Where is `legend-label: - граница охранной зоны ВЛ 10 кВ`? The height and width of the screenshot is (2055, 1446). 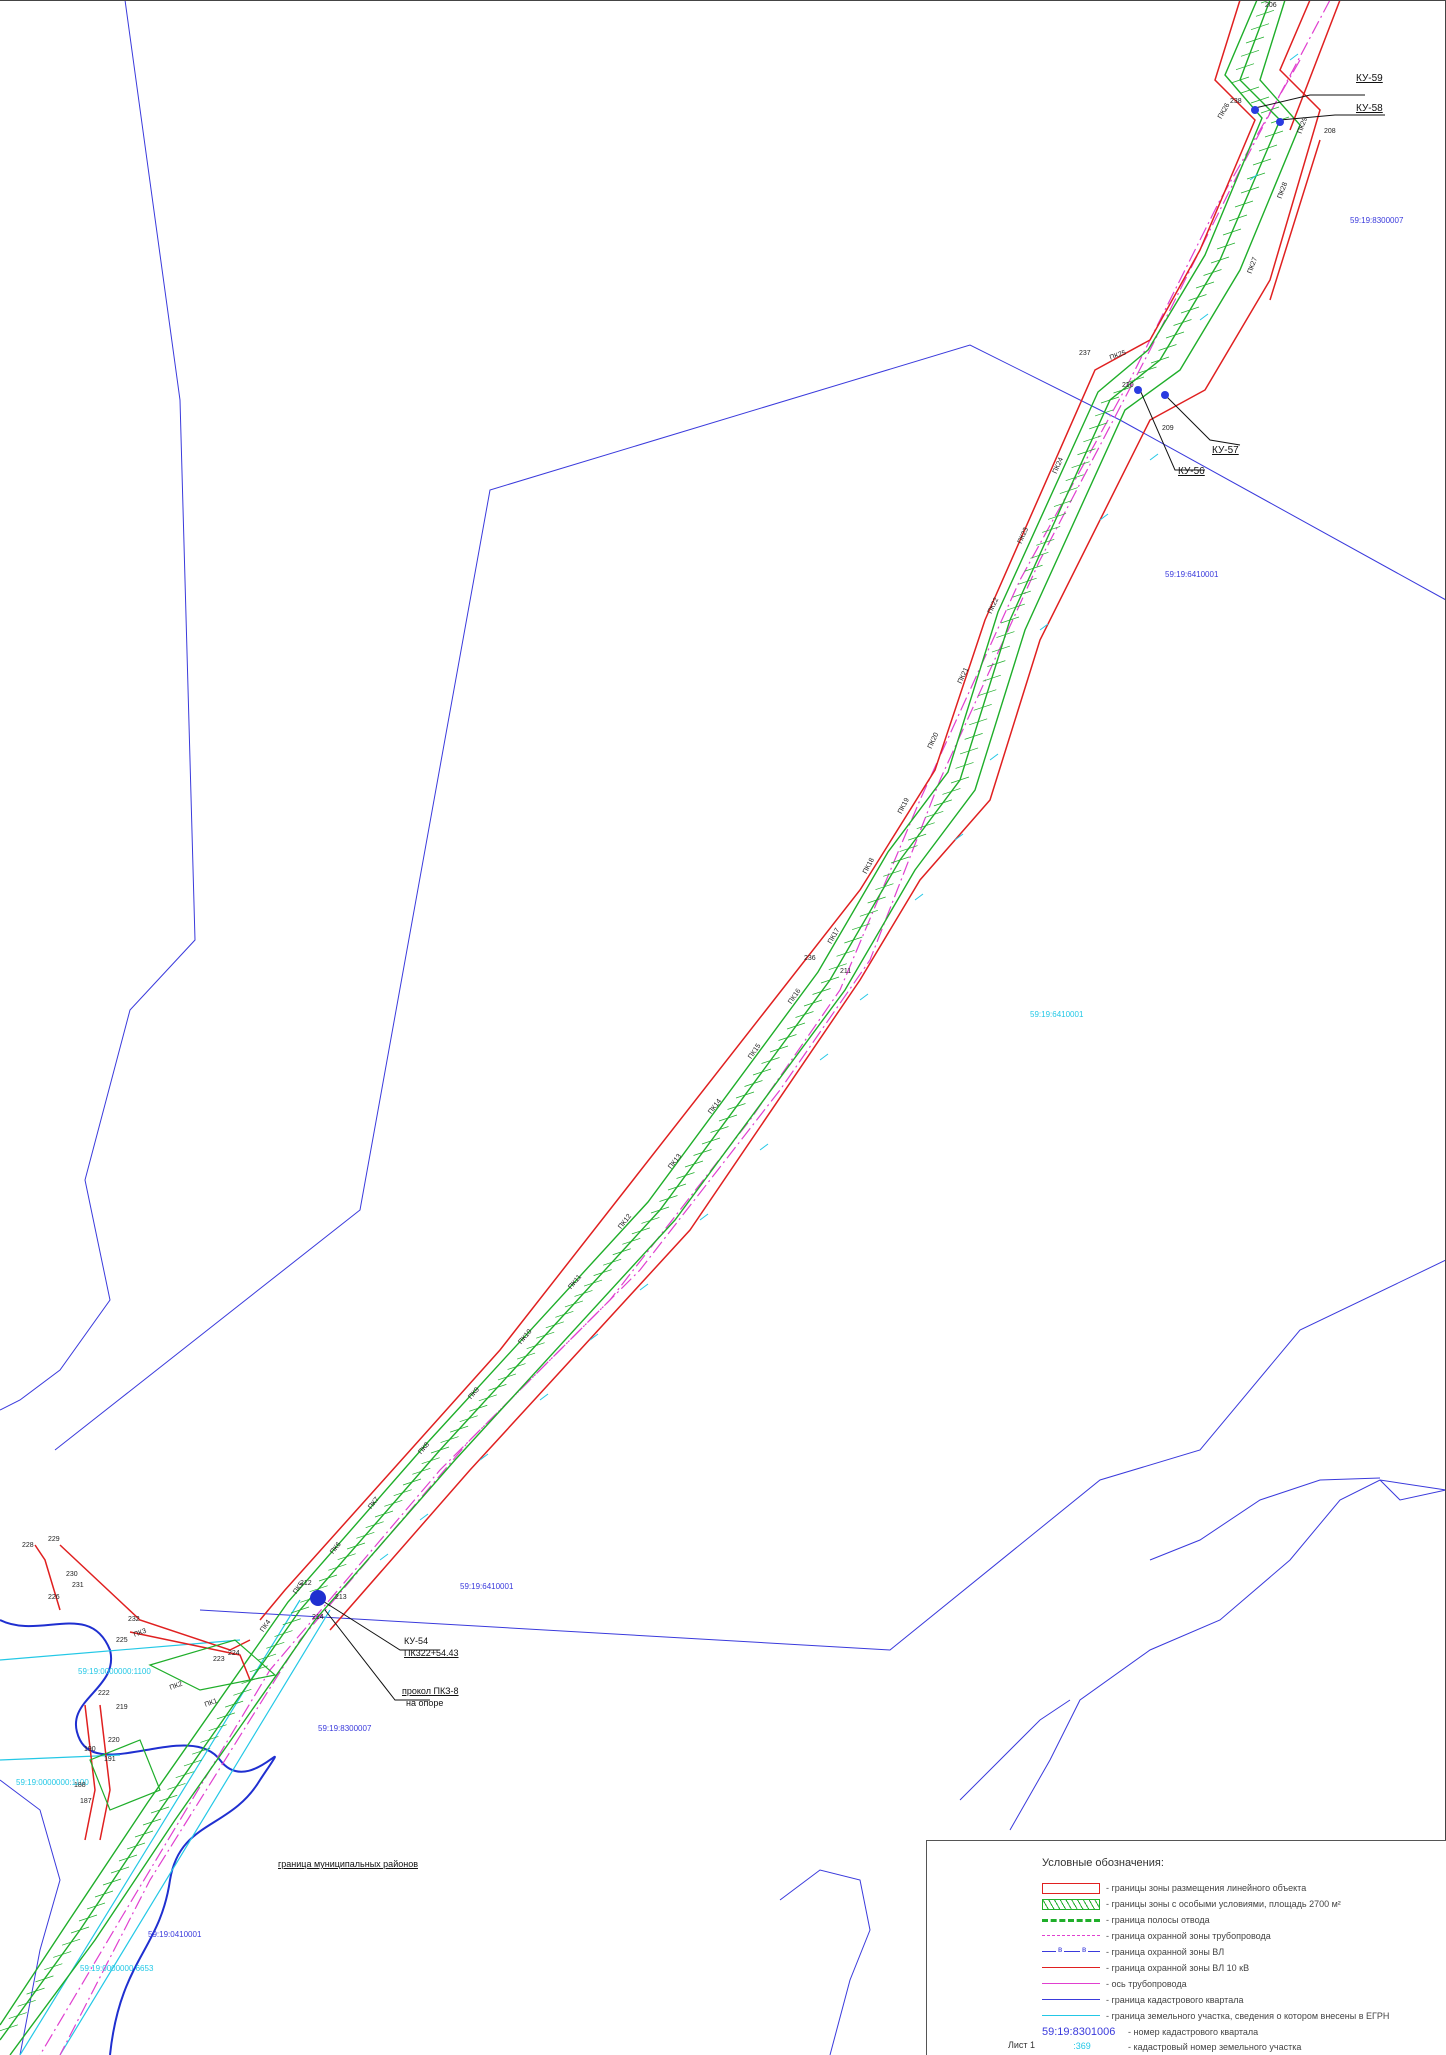 legend-label: - граница охранной зоны ВЛ 10 кВ is located at coordinates (1178, 1968).